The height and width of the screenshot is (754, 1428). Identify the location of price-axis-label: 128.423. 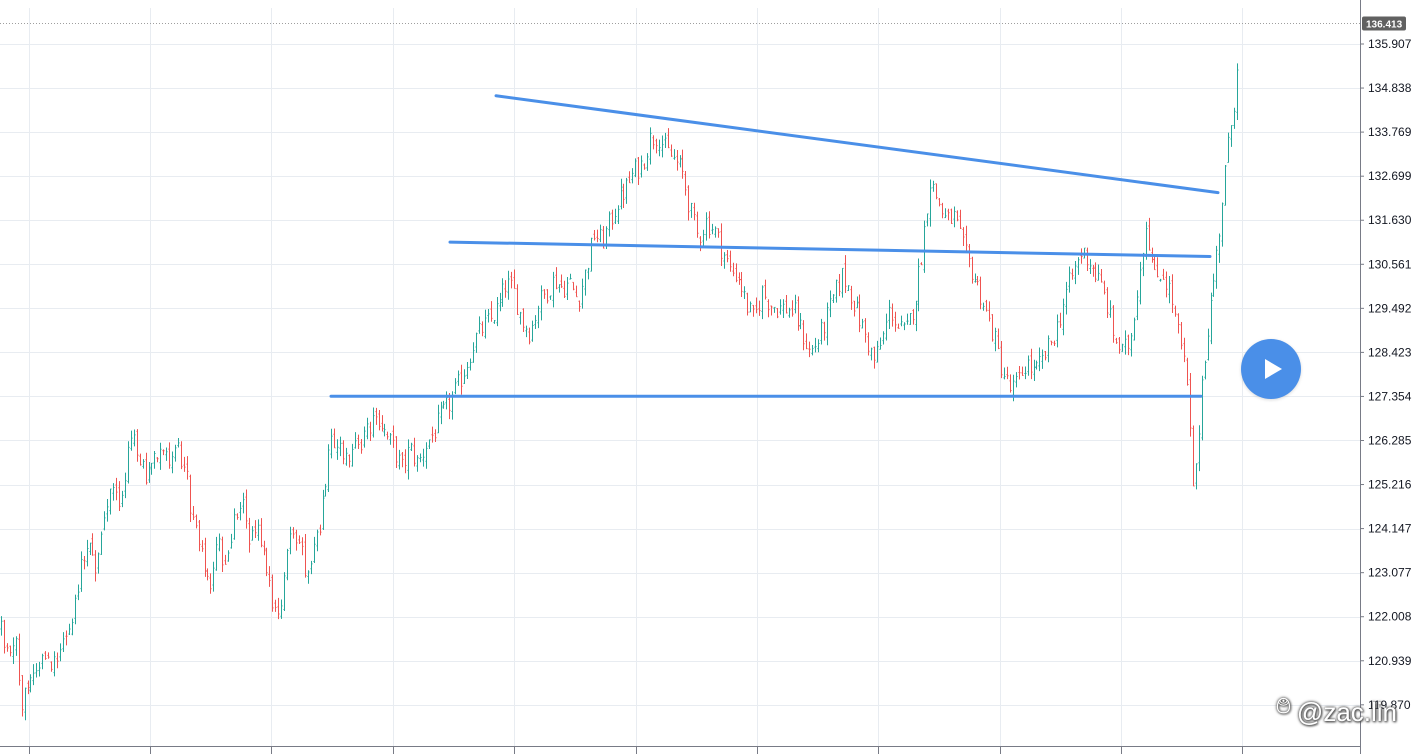
(1390, 352).